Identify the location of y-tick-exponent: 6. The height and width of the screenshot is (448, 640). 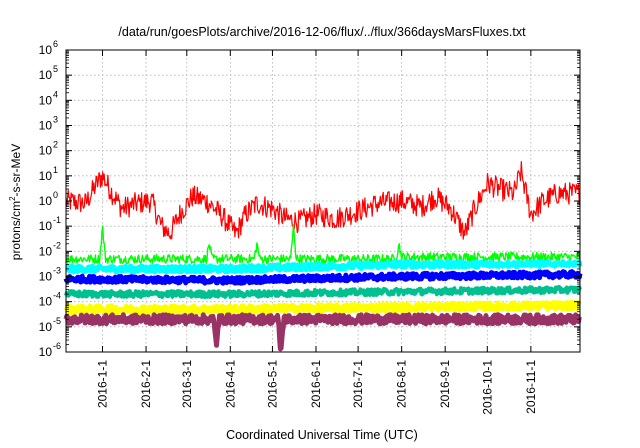
(55, 44).